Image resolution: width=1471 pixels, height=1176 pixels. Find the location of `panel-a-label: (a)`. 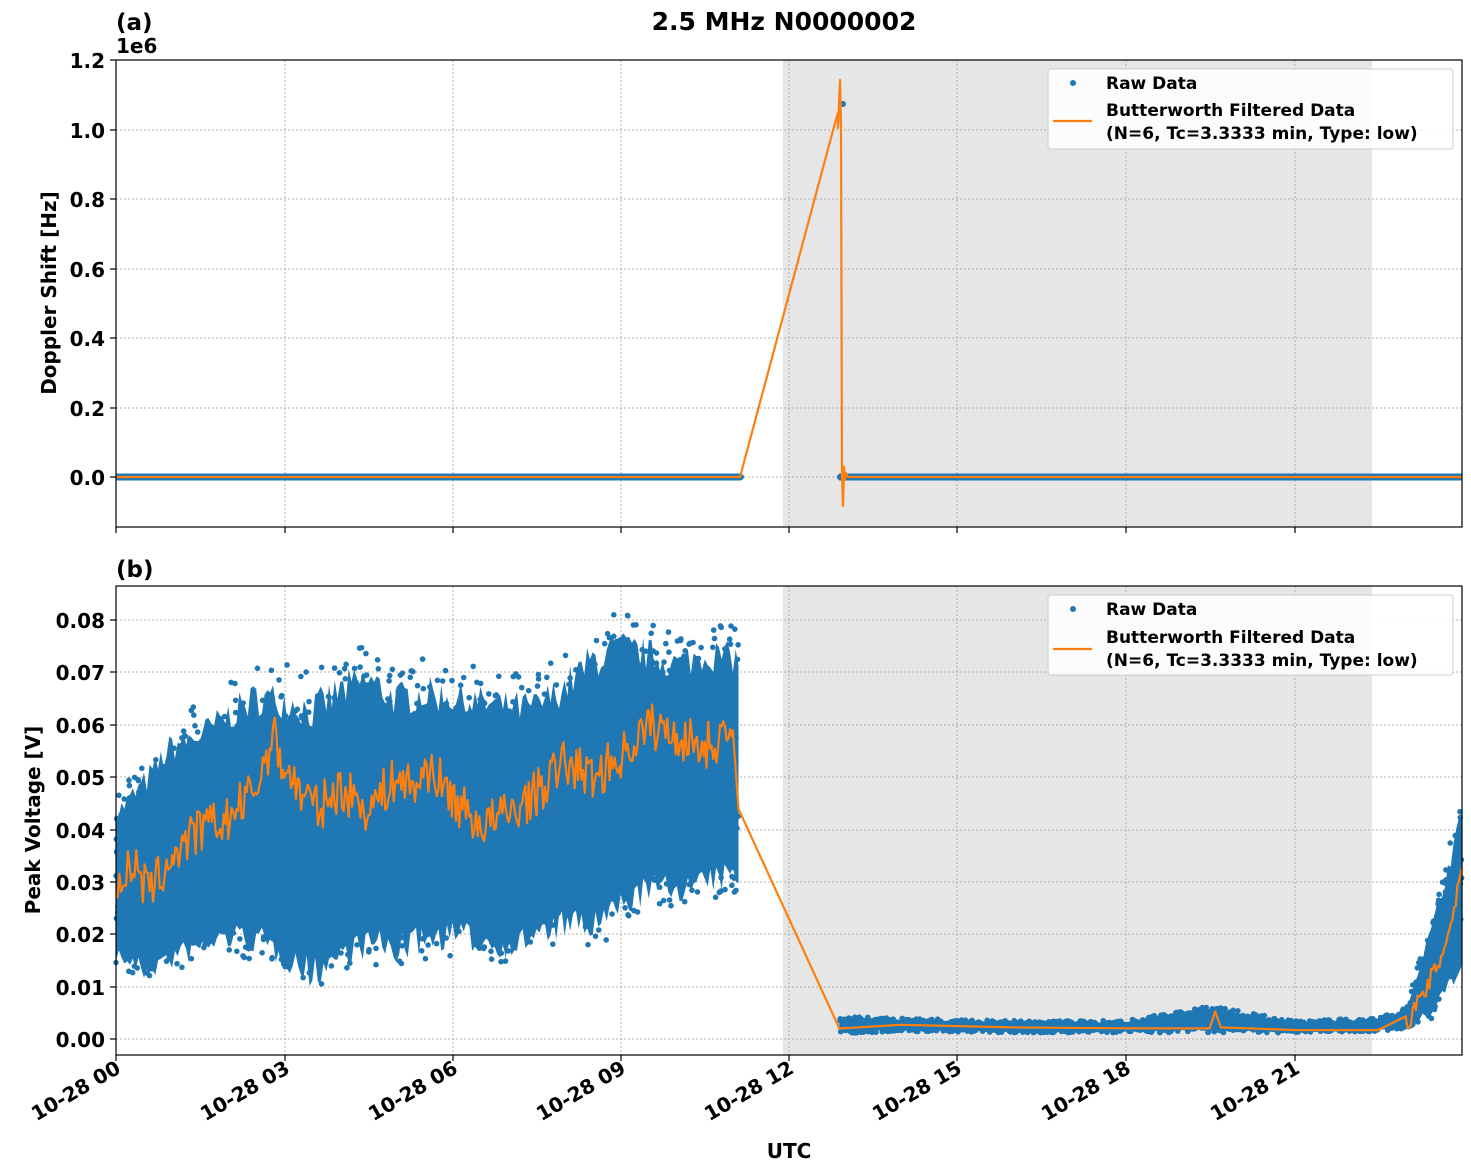

panel-a-label: (a) is located at coordinates (134, 23).